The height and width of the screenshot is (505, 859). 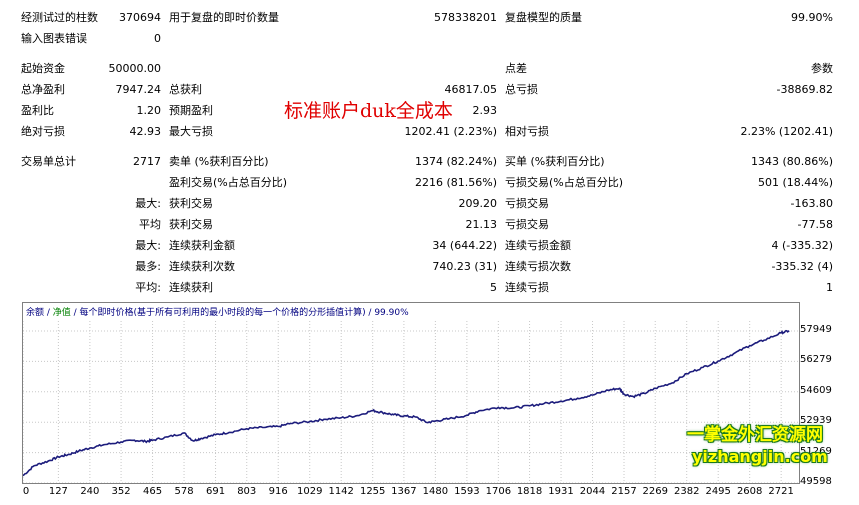 What do you see at coordinates (538, 245) in the screenshot?
I see `stat-label: 连续亏损金额` at bounding box center [538, 245].